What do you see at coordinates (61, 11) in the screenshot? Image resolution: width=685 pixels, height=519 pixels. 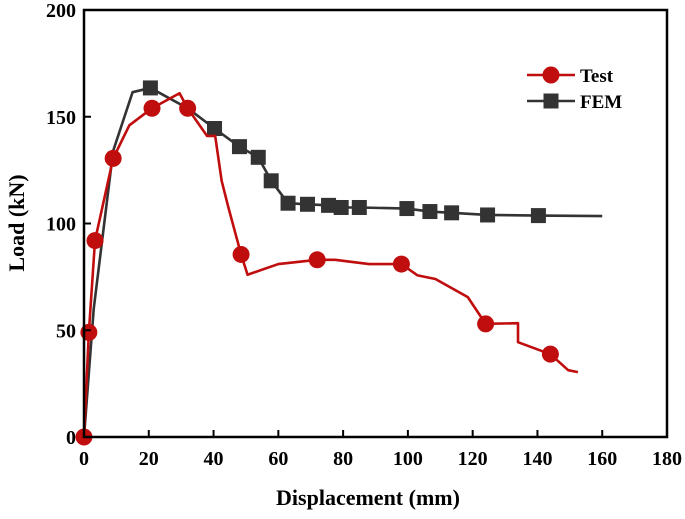 I see `y-tick-label: 200` at bounding box center [61, 11].